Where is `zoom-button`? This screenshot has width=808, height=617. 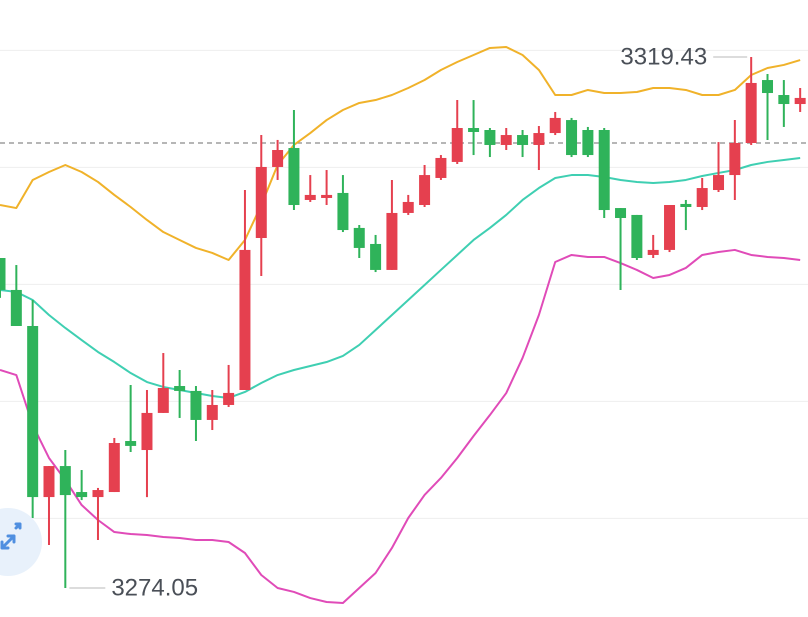 zoom-button is located at coordinates (21, 542).